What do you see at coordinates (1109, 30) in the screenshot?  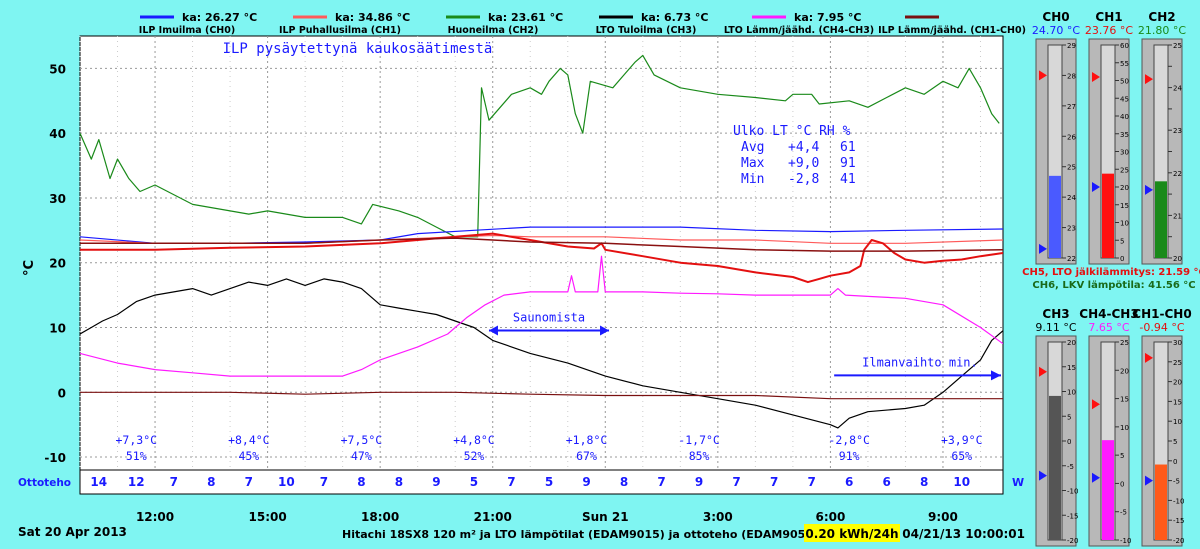 I see `gauge-value: 23.76 °C` at bounding box center [1109, 30].